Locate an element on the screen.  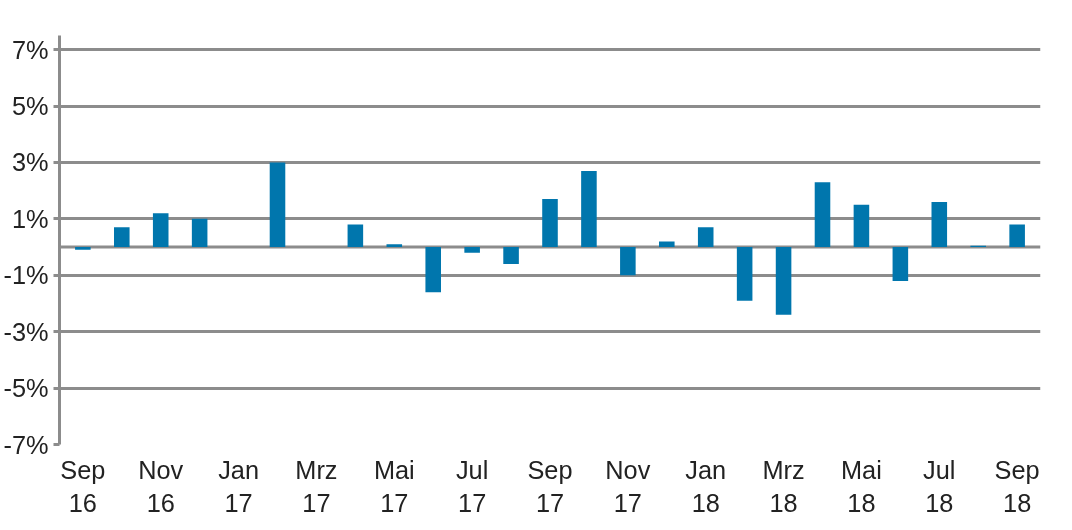
y-tick-label: -3% is located at coordinates (26, 331).